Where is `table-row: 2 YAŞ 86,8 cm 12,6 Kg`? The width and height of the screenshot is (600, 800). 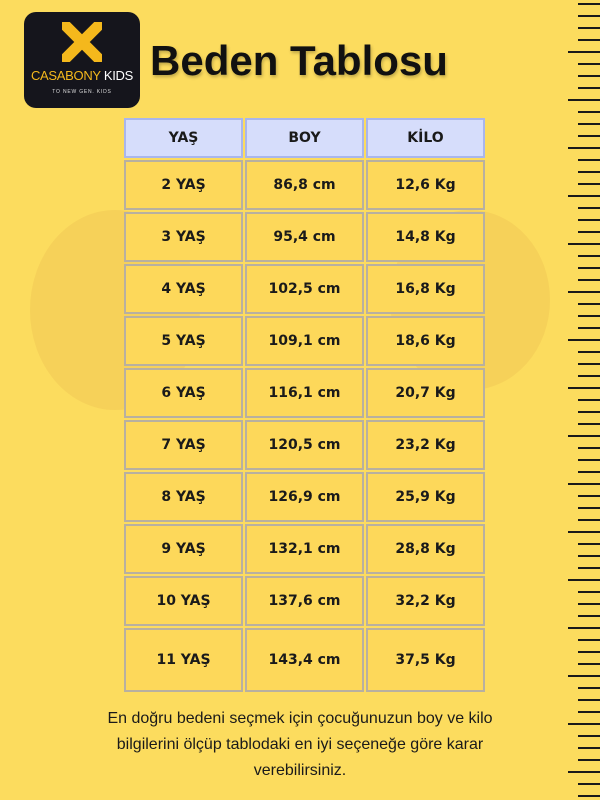
table-row: 2 YAŞ 86,8 cm 12,6 Kg is located at coordinates (304, 185).